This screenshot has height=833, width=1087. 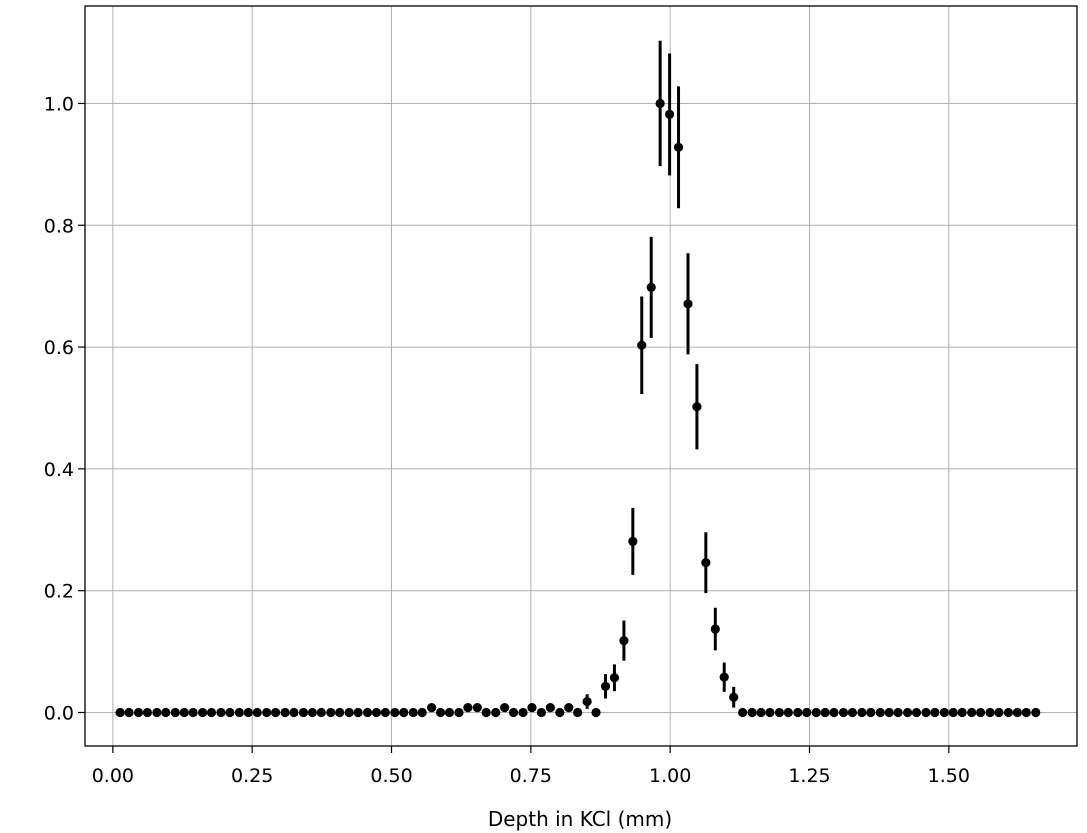 What do you see at coordinates (59, 470) in the screenshot?
I see `y-tick-label: 0.4` at bounding box center [59, 470].